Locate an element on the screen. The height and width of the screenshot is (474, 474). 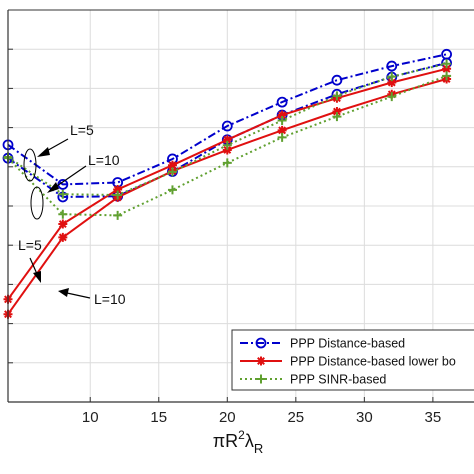
x-tick-labels: 10 15 20 25 30 35 is located at coordinates (261, 411).